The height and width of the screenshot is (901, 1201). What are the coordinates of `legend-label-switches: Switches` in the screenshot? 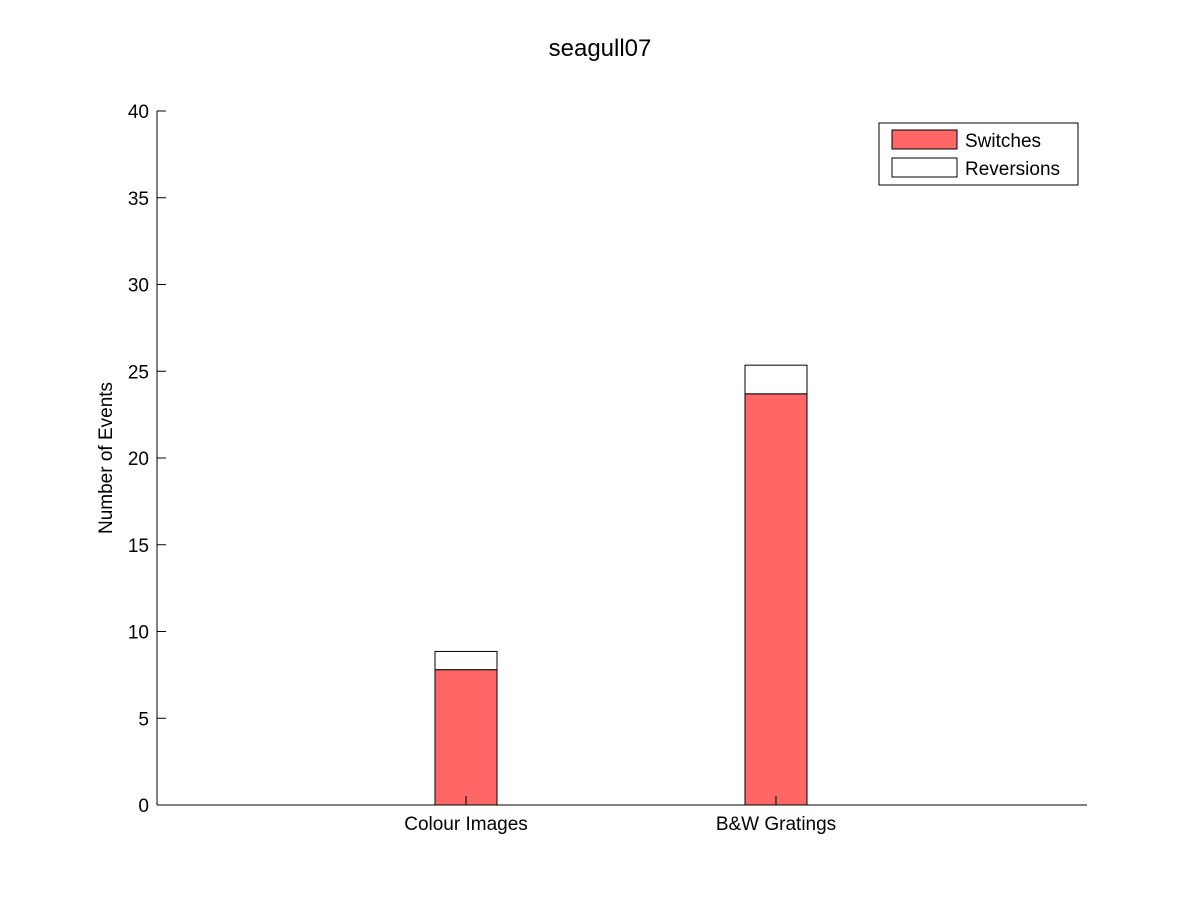 It's located at (1003, 141).